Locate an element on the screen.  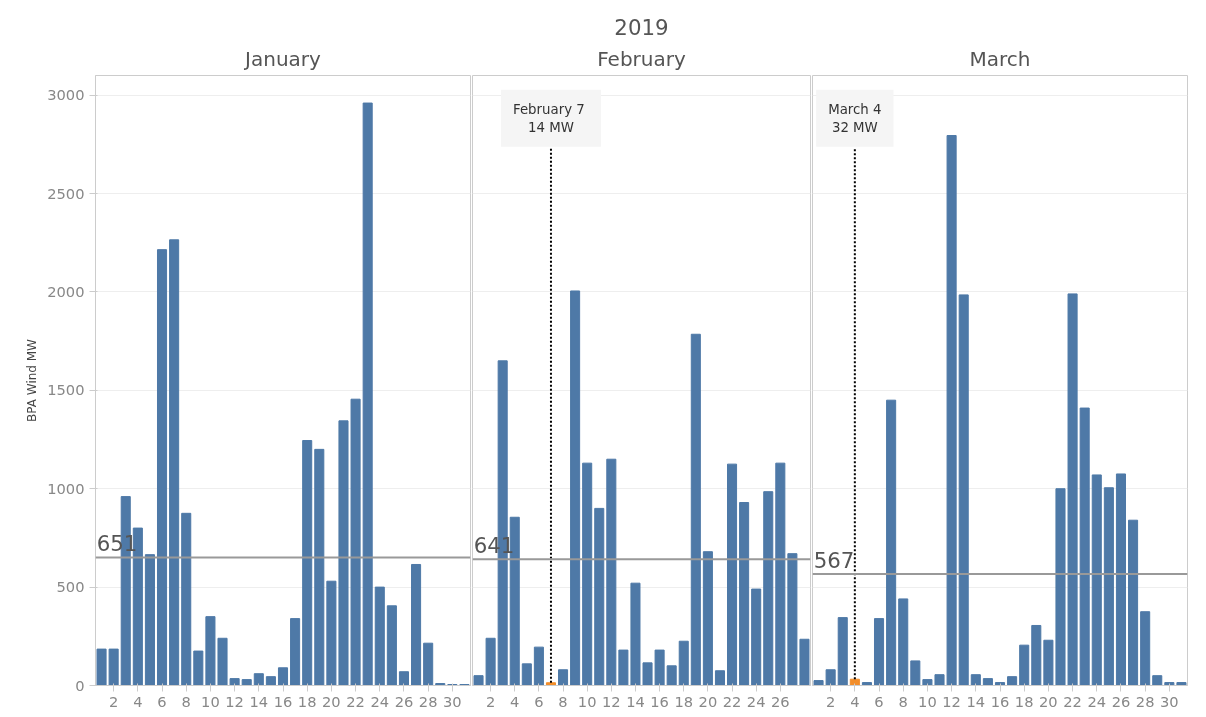
y-tick-label: 500 is located at coordinates (70, 587).